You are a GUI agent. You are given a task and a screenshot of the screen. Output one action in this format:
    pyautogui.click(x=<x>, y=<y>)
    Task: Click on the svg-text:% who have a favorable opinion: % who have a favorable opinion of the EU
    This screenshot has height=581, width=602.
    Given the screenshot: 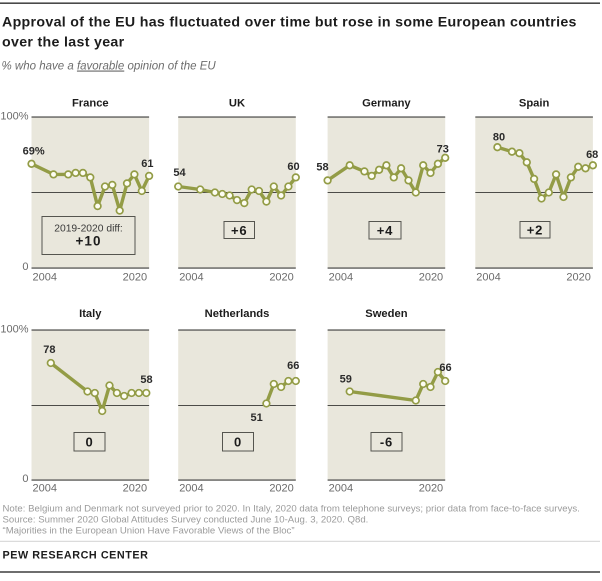 What is the action you would take?
    pyautogui.click(x=109, y=67)
    